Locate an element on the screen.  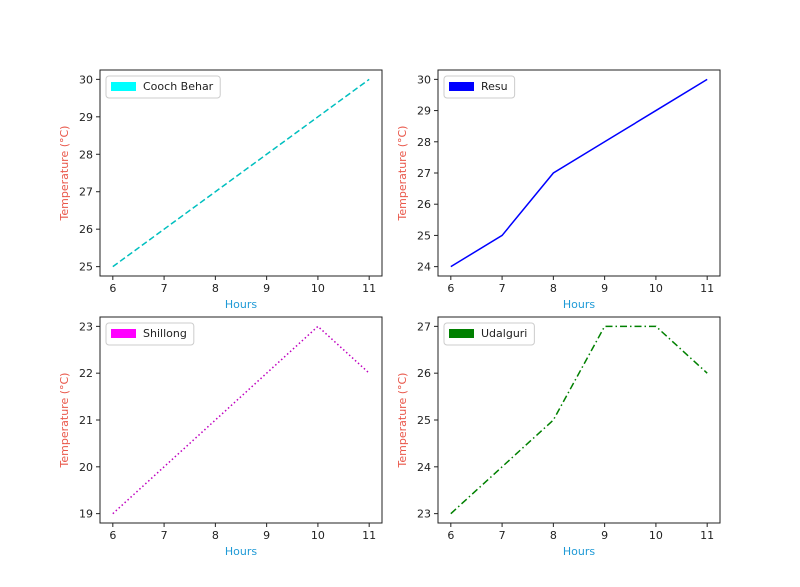
legend-label: Shillong is located at coordinates (165, 333).